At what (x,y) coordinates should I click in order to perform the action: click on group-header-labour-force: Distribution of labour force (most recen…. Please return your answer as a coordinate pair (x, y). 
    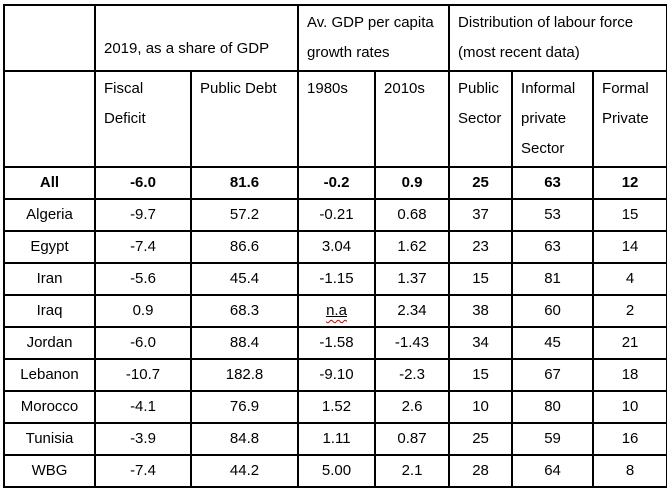
    Looking at the image, I should click on (557, 38).